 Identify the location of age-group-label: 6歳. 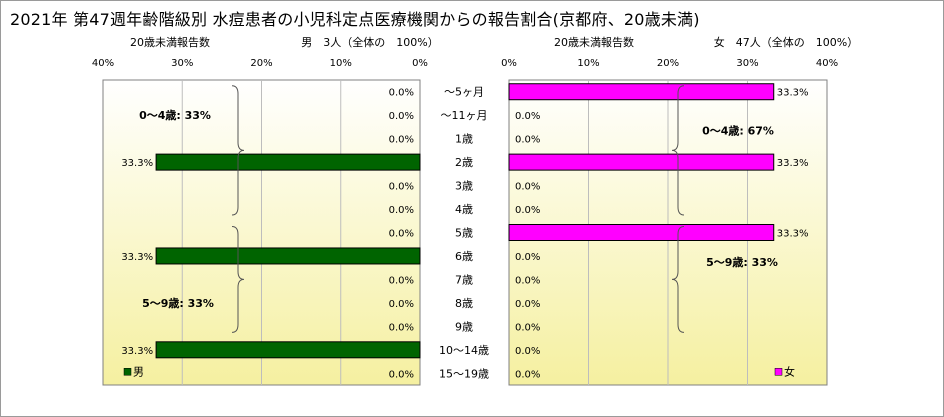
(464, 256).